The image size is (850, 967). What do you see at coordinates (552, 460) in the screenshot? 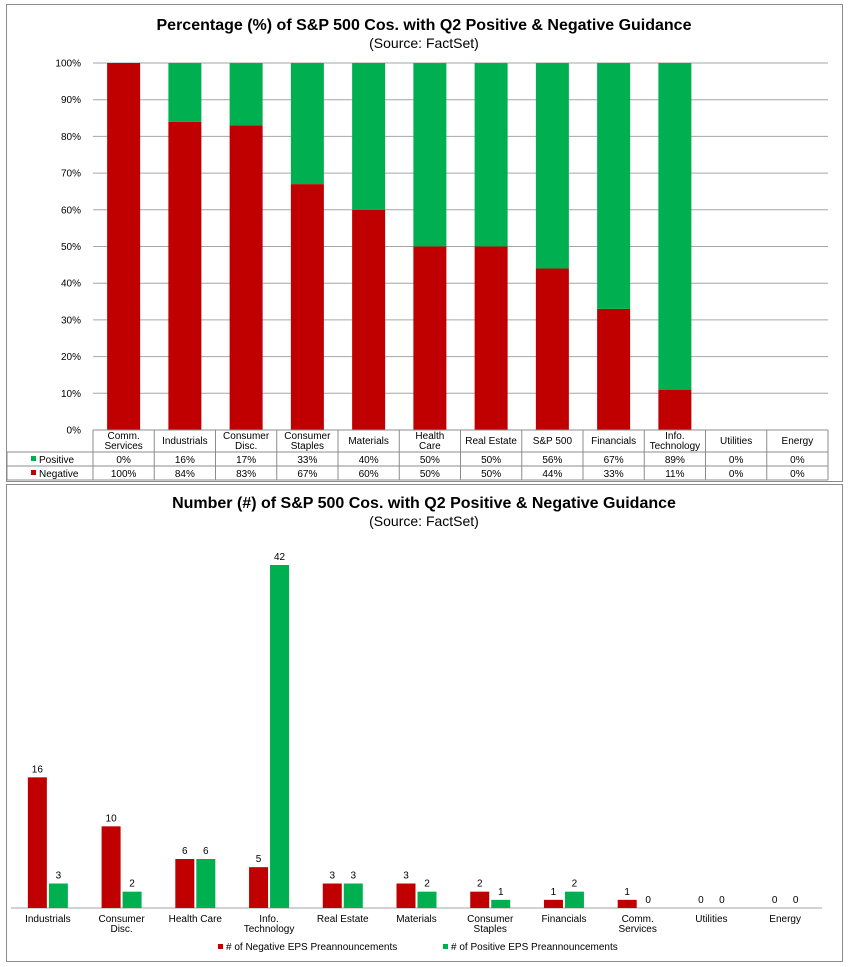
I see `data-label-positive: 56%` at bounding box center [552, 460].